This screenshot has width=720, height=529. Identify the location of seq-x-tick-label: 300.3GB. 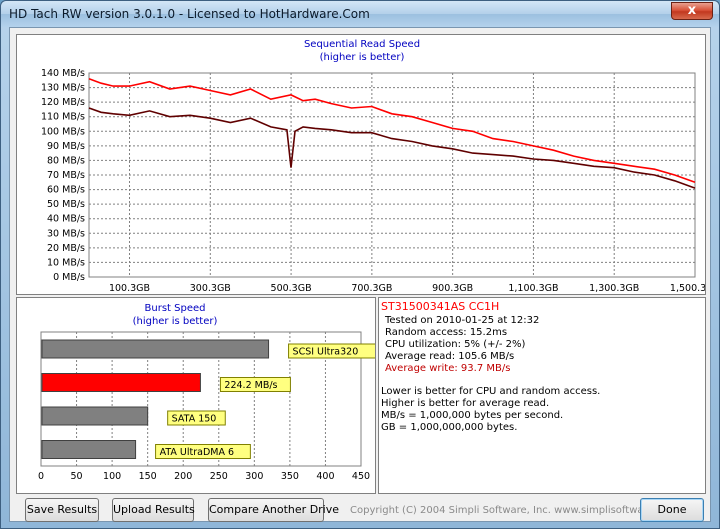
(210, 288).